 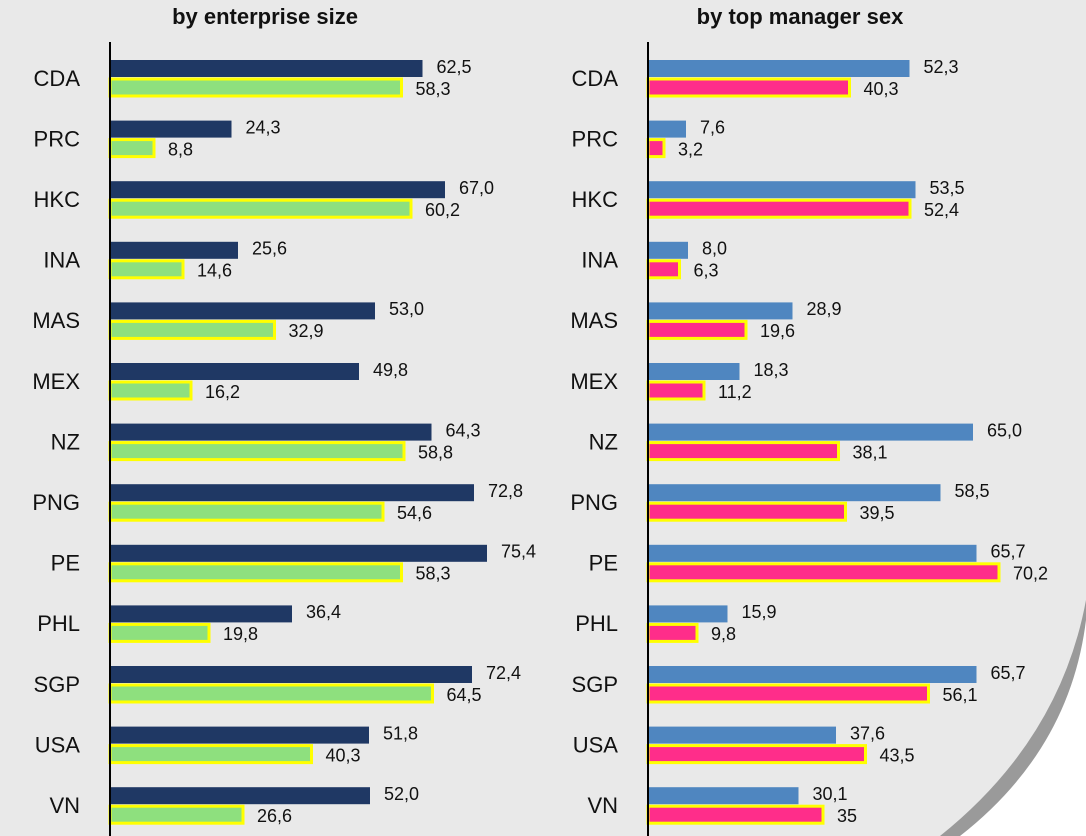 What do you see at coordinates (1004, 430) in the screenshot?
I see `value-label: 65,0` at bounding box center [1004, 430].